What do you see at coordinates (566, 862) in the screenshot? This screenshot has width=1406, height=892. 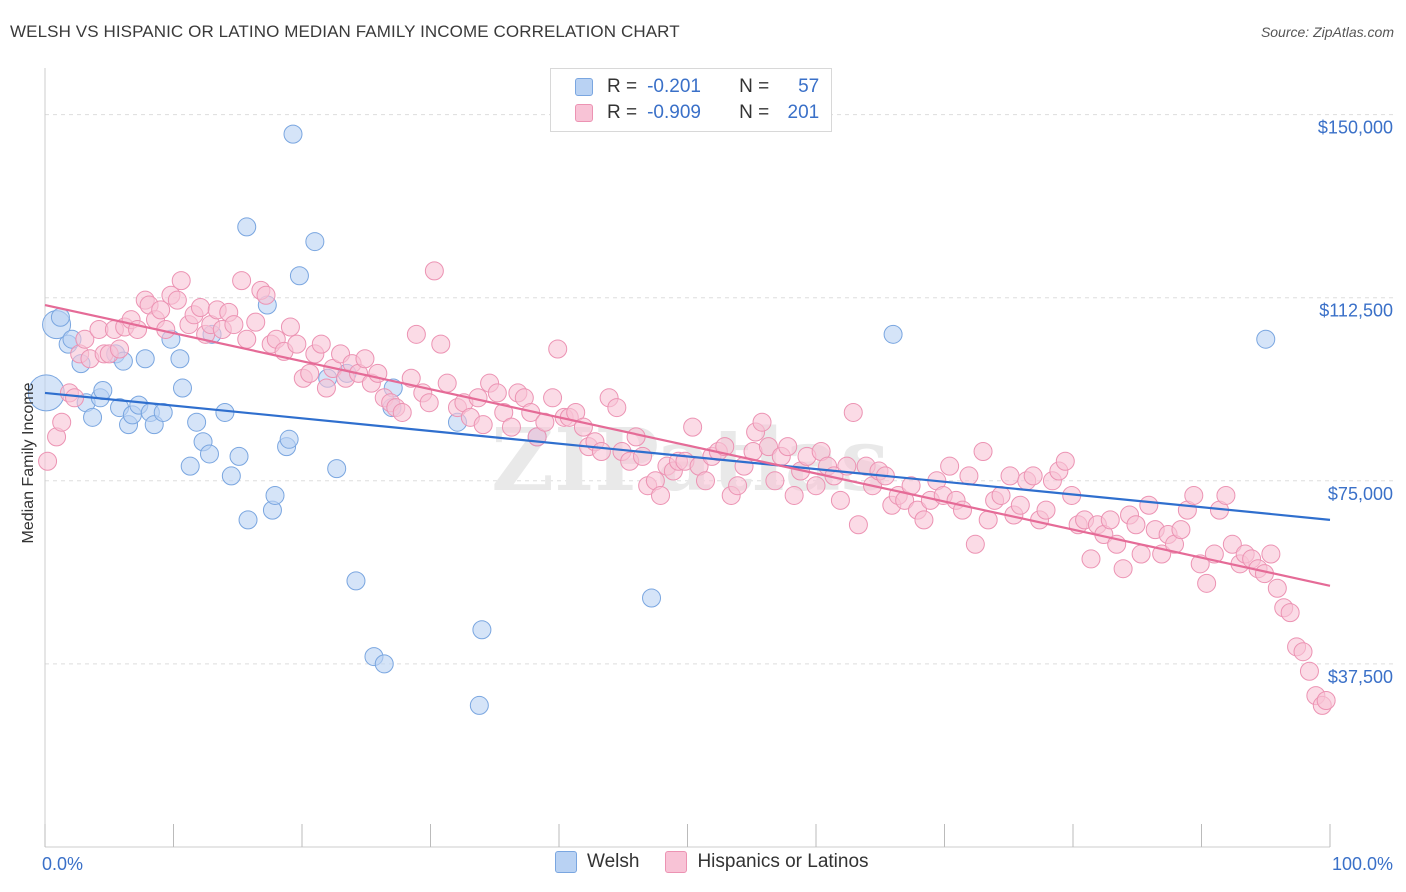 I see `welsh-legend-swatch` at bounding box center [566, 862].